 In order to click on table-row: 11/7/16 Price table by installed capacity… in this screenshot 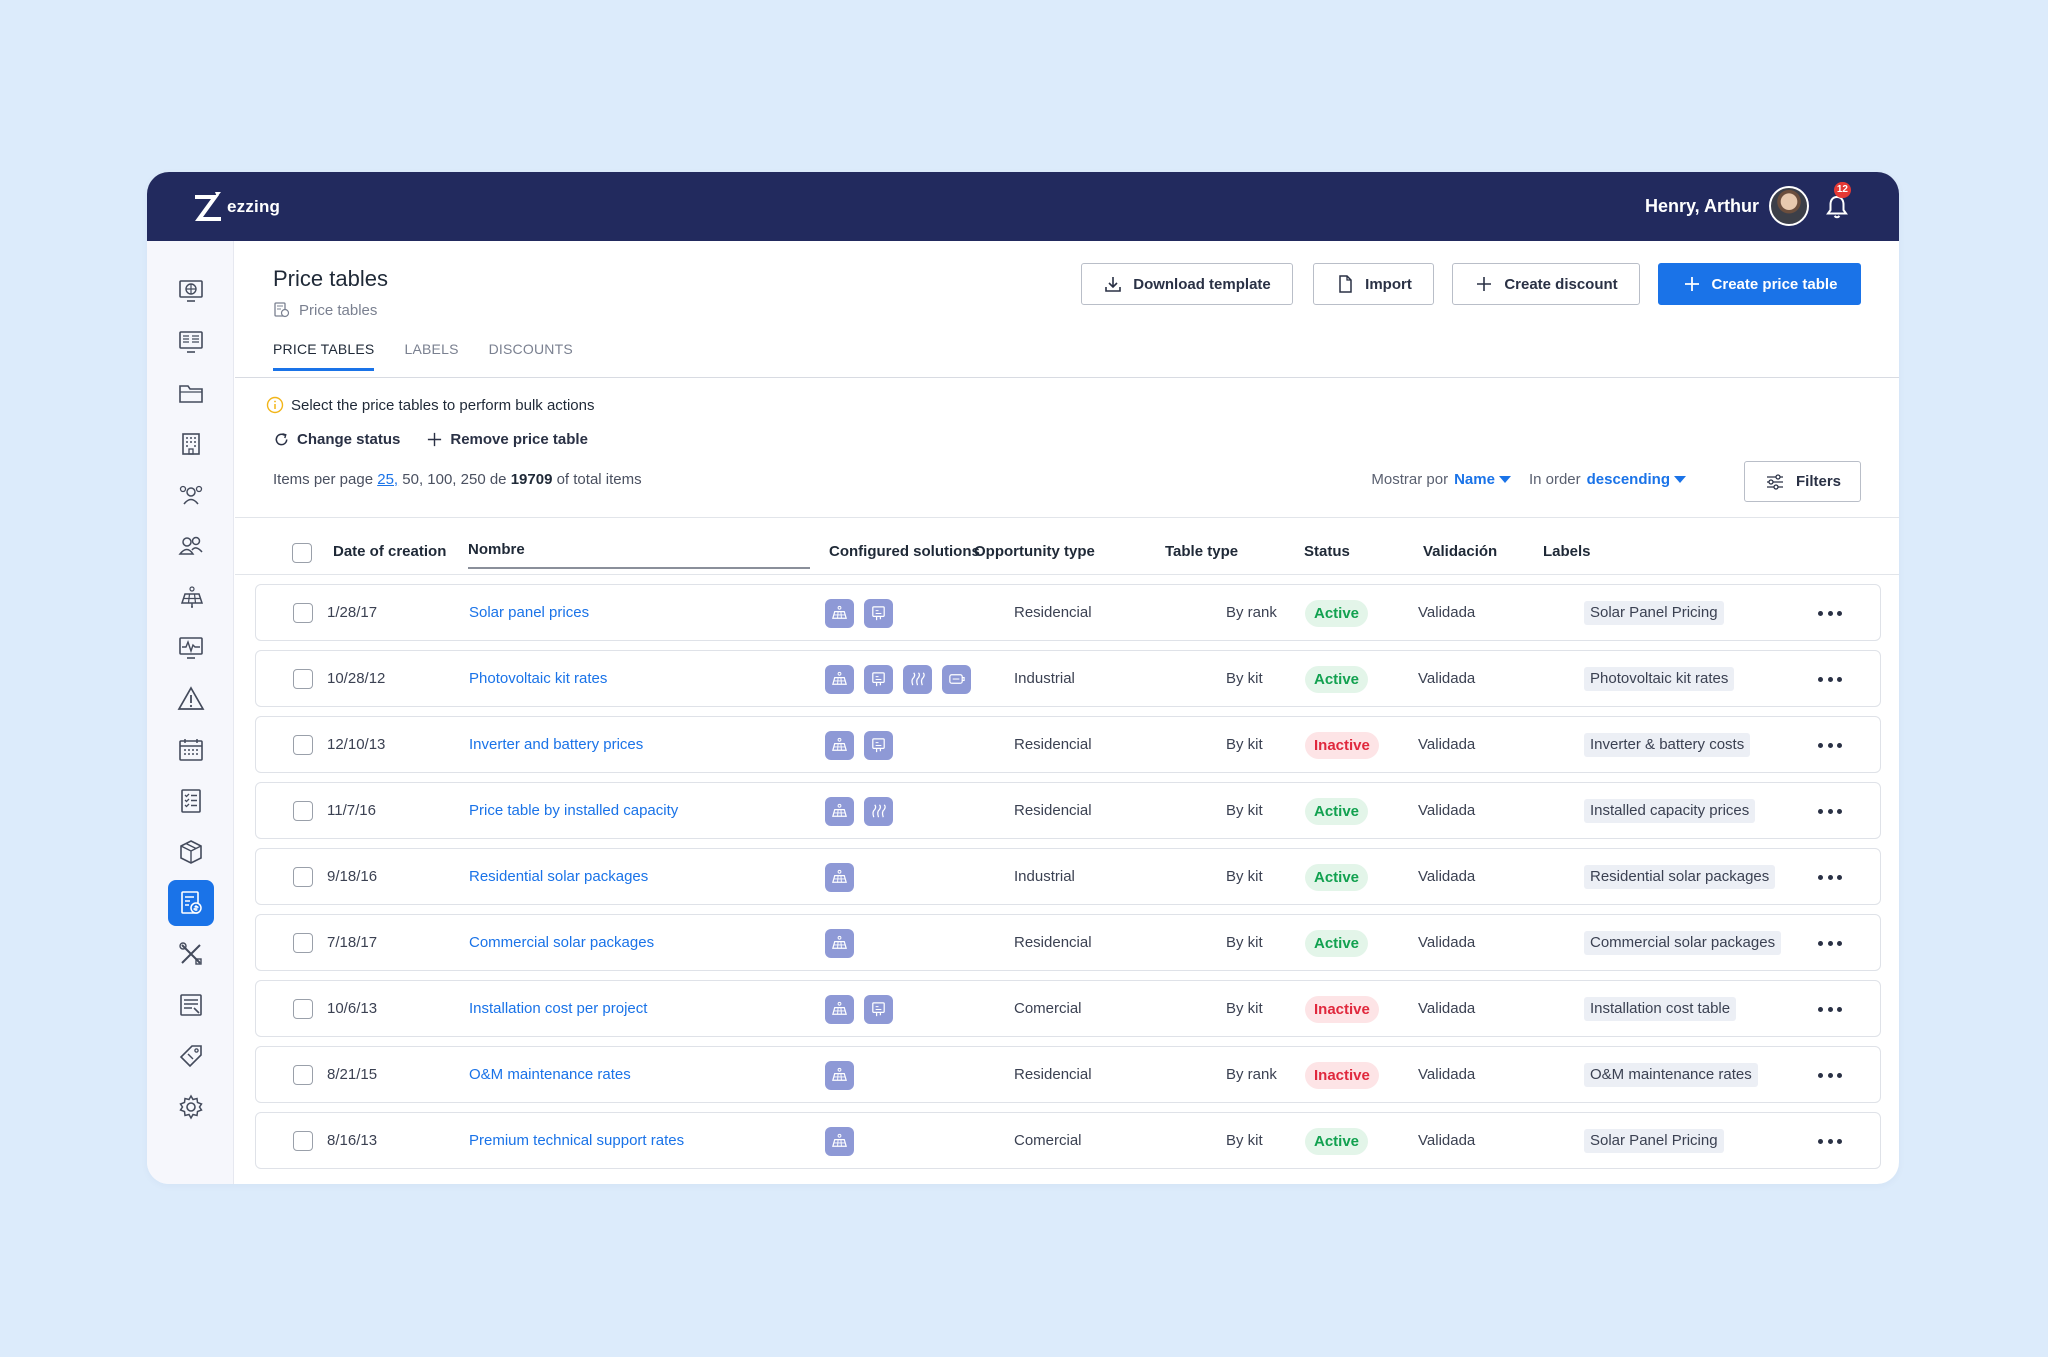, I will do `click(1068, 810)`.